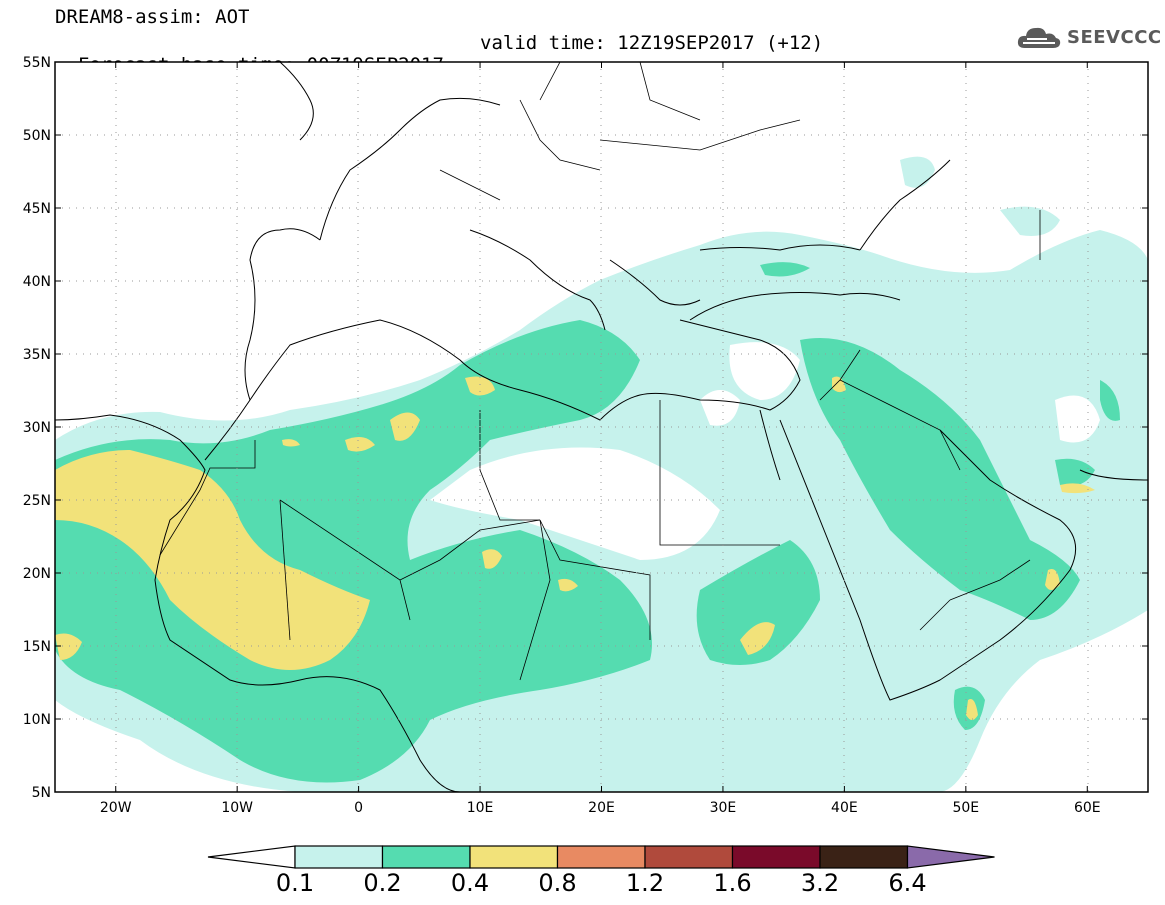 The image size is (1165, 905). What do you see at coordinates (37, 647) in the screenshot?
I see `lat-tick-label: 15N` at bounding box center [37, 647].